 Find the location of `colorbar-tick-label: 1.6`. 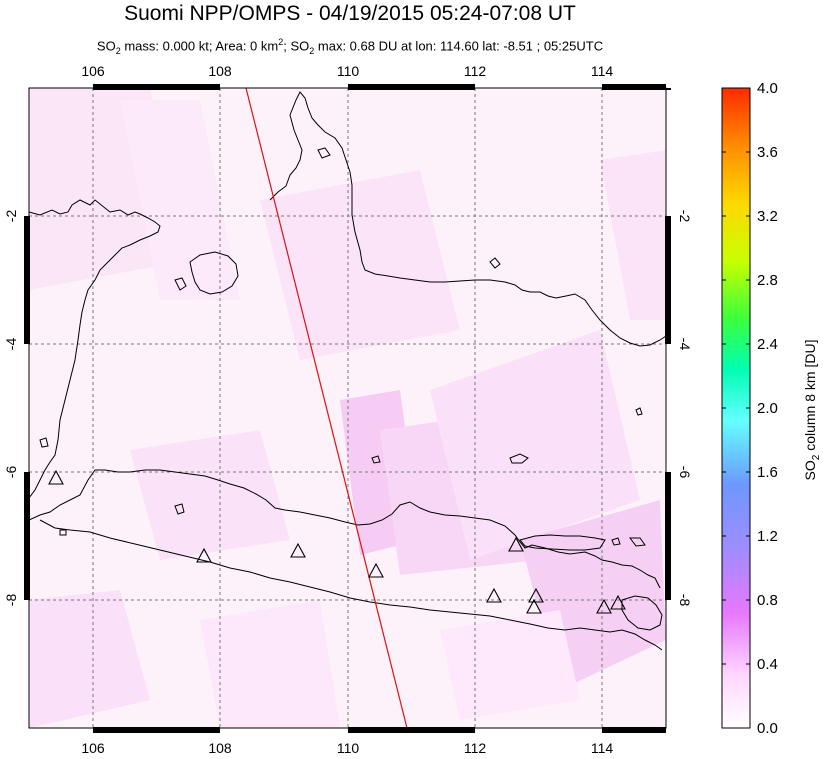

colorbar-tick-label: 1.6 is located at coordinates (767, 472).